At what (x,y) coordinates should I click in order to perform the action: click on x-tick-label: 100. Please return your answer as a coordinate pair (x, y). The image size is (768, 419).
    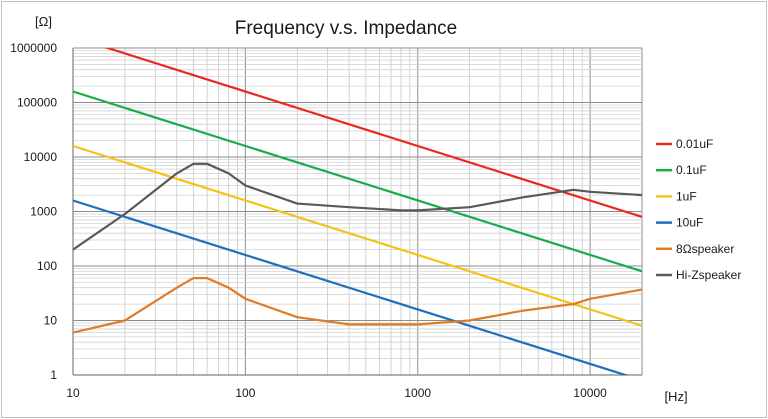
    Looking at the image, I should click on (245, 393).